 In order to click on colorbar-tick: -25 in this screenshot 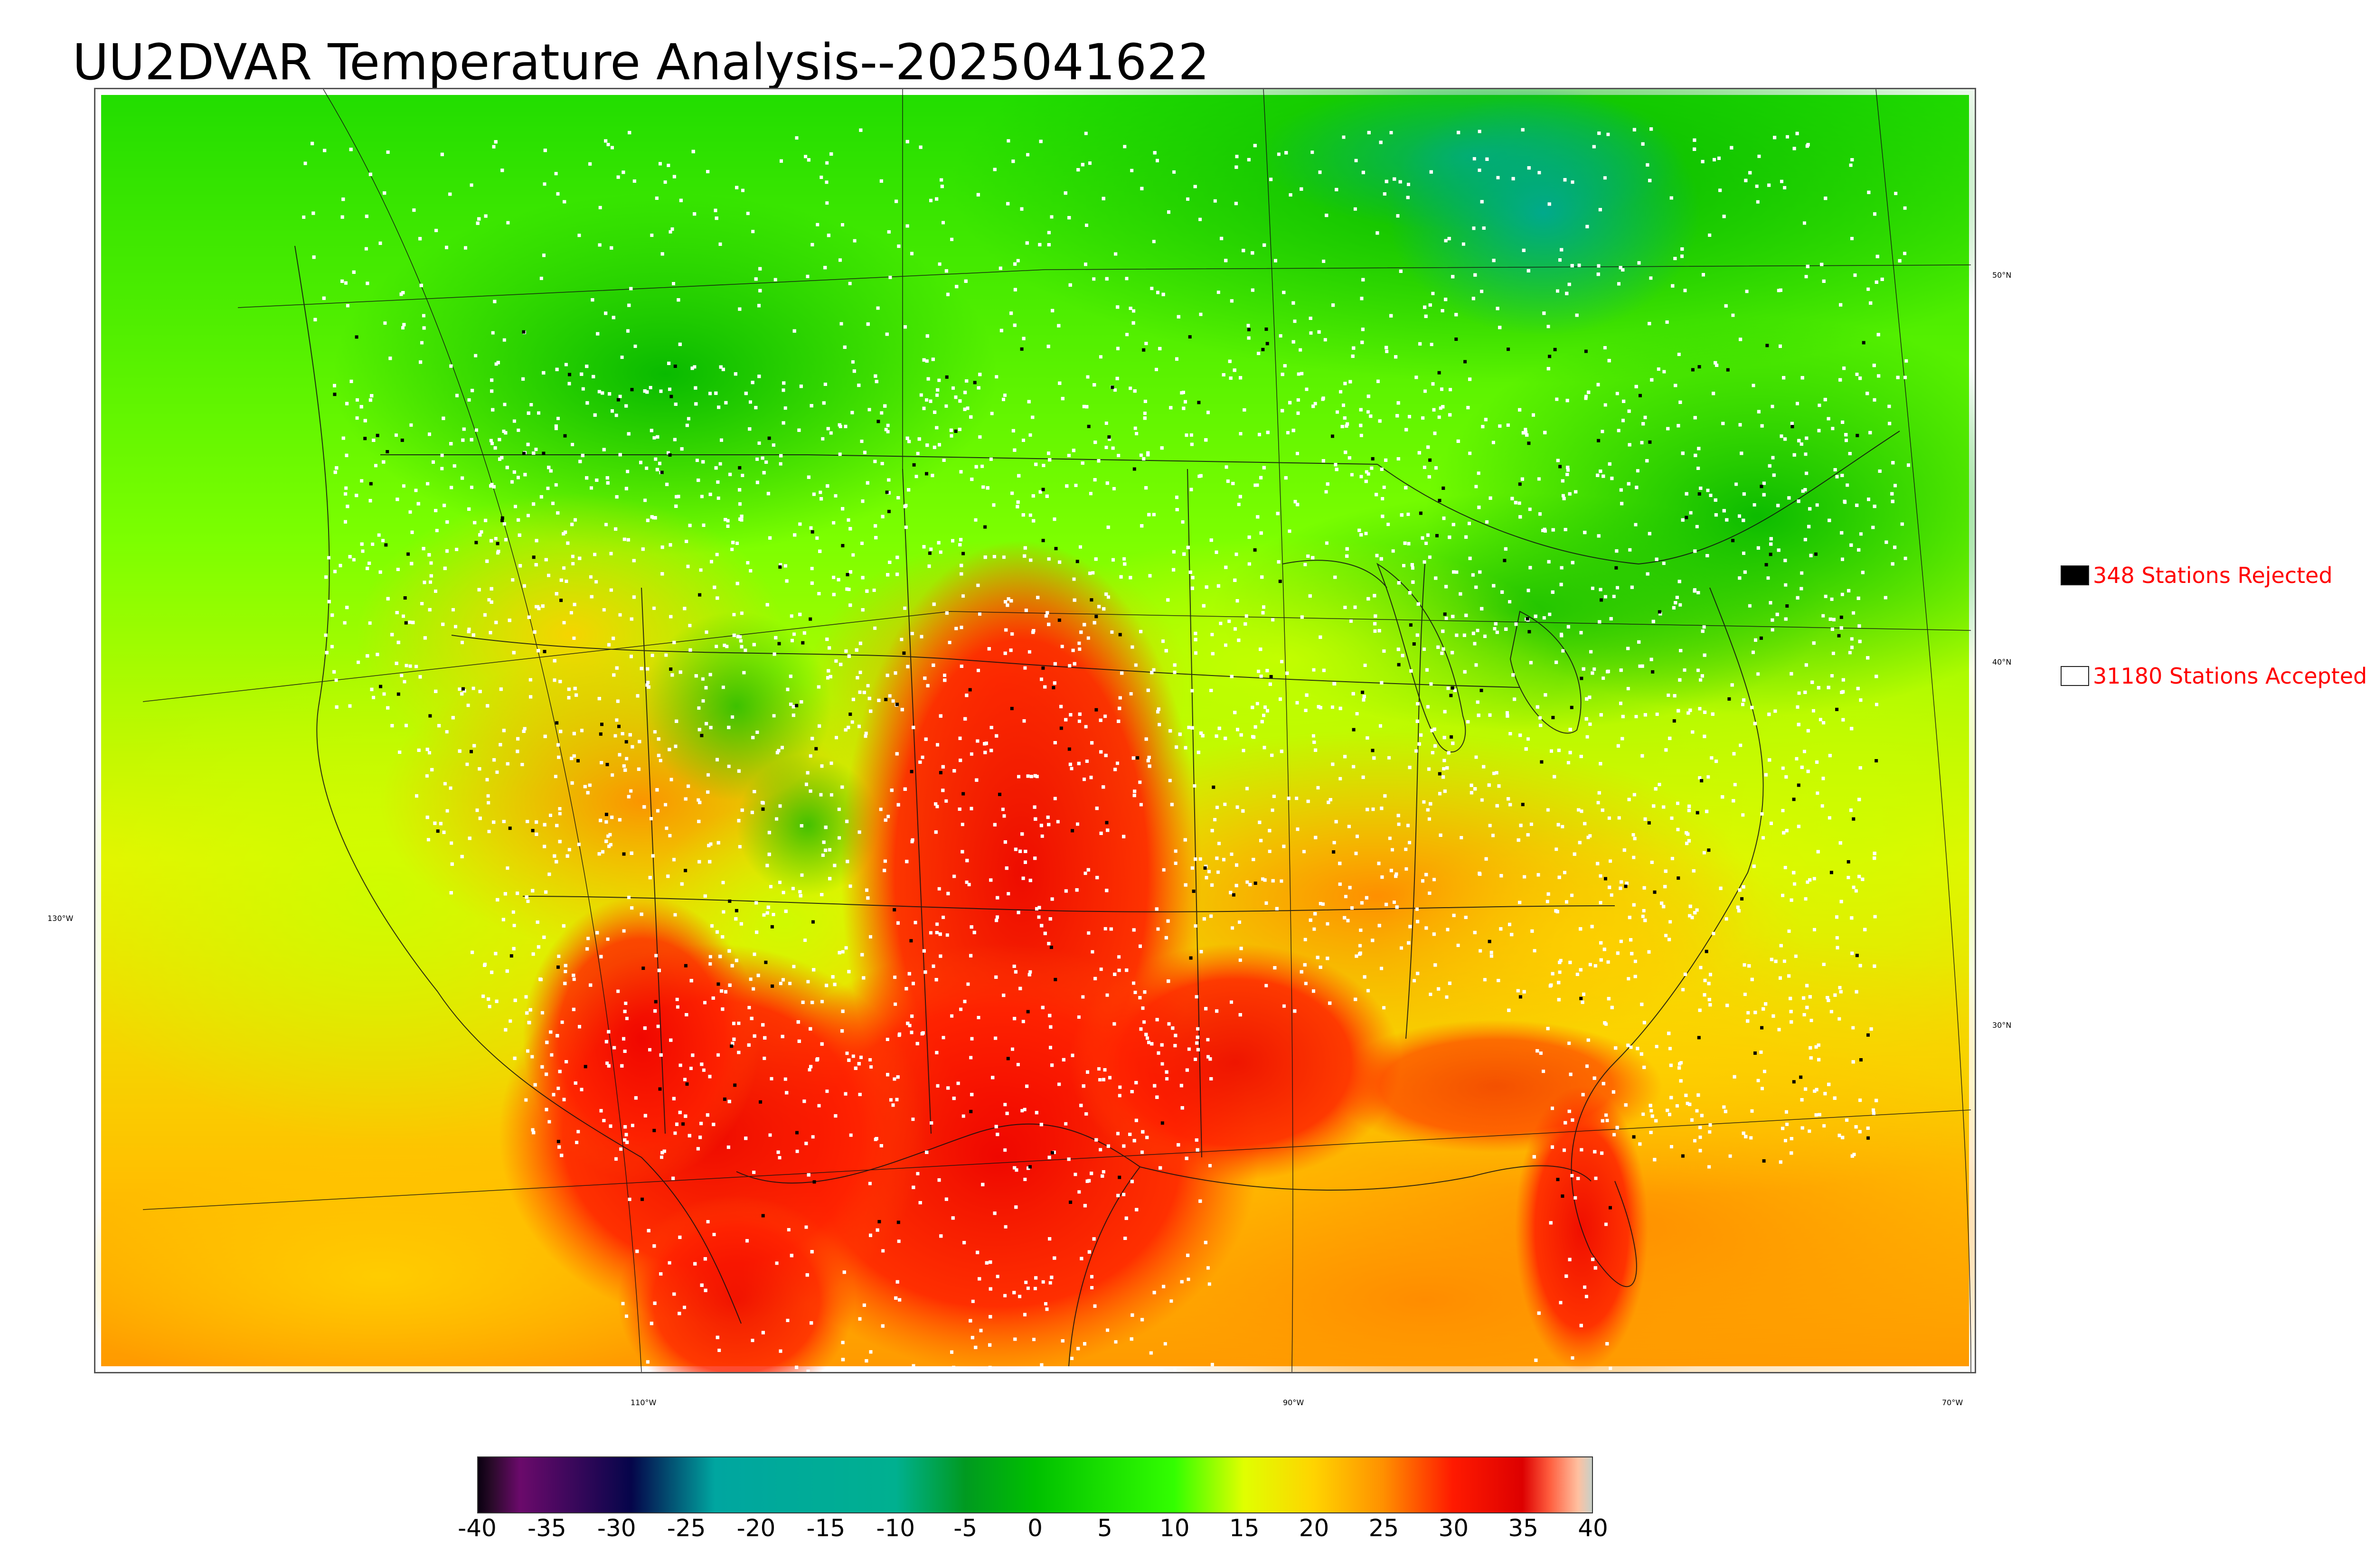, I will do `click(686, 1528)`.